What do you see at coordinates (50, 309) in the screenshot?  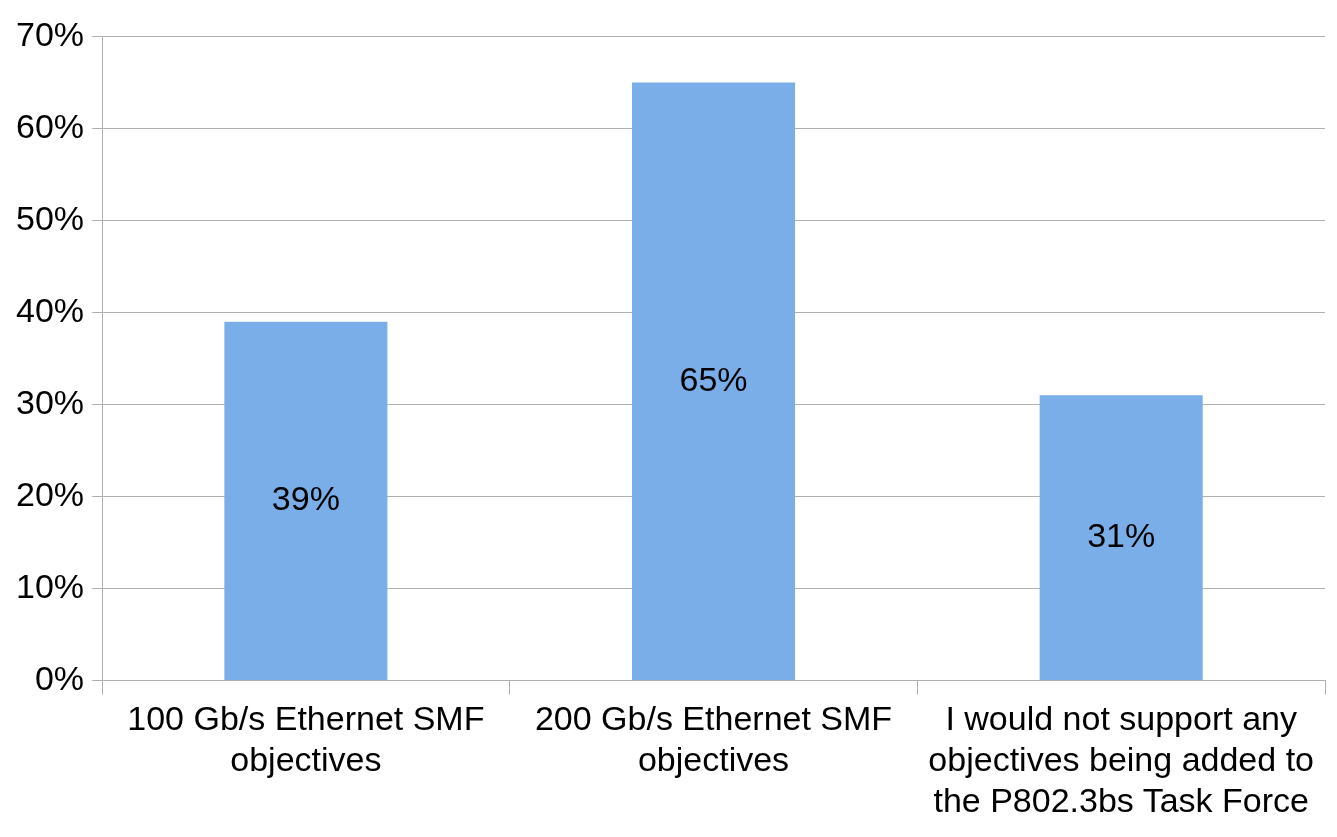 I see `y-tick-label: 40%` at bounding box center [50, 309].